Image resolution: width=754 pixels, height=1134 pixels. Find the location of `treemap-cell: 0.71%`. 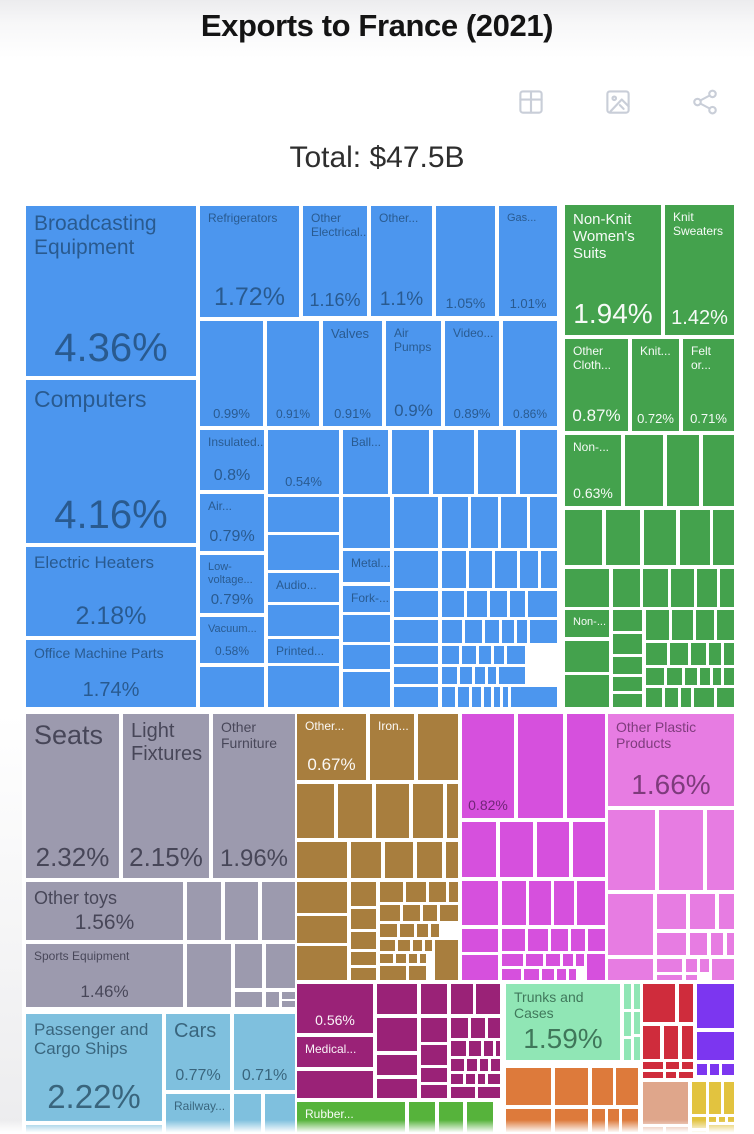

treemap-cell: 0.71% is located at coordinates (264, 1052).